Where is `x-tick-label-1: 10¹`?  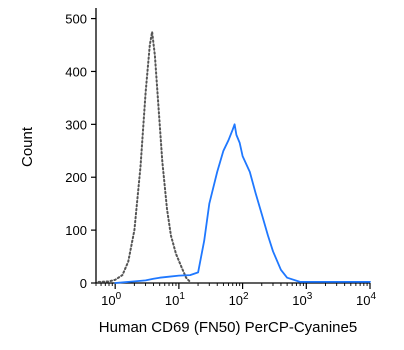 x-tick-label-1: 10¹ is located at coordinates (175, 299).